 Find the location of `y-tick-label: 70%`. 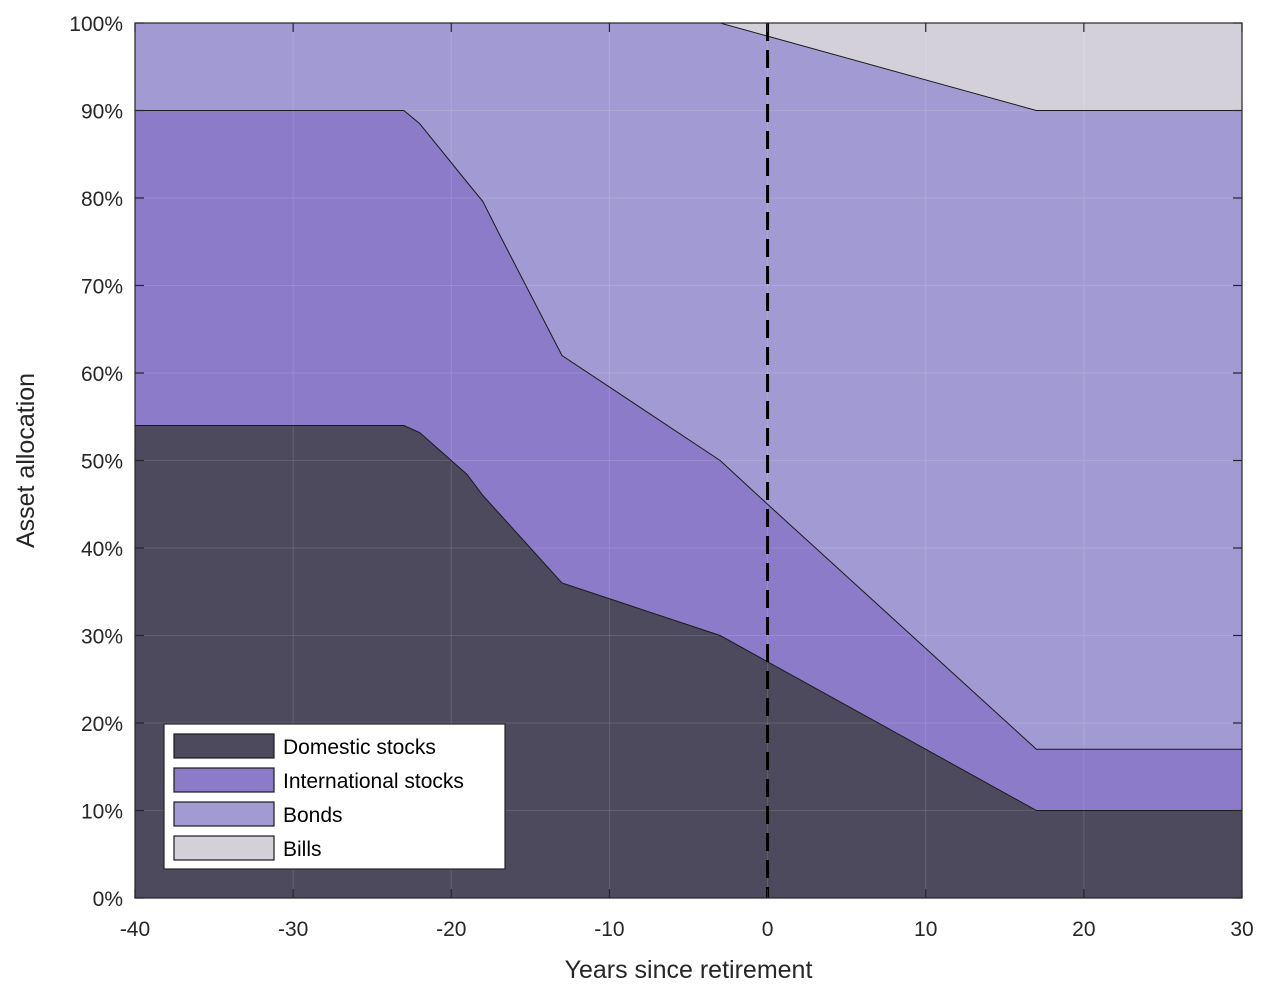

y-tick-label: 70% is located at coordinates (102, 287).